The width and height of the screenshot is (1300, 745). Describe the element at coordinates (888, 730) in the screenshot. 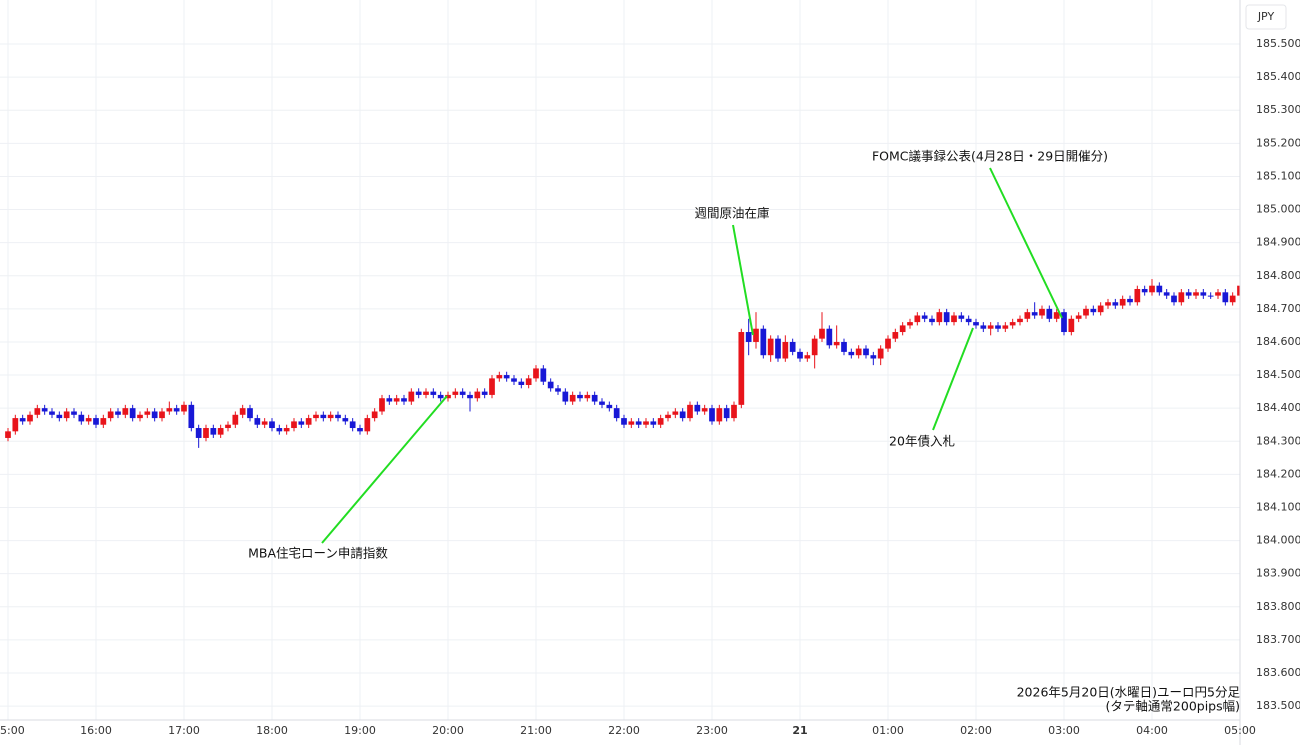

I see `x-tick-label: 01:00` at that location.